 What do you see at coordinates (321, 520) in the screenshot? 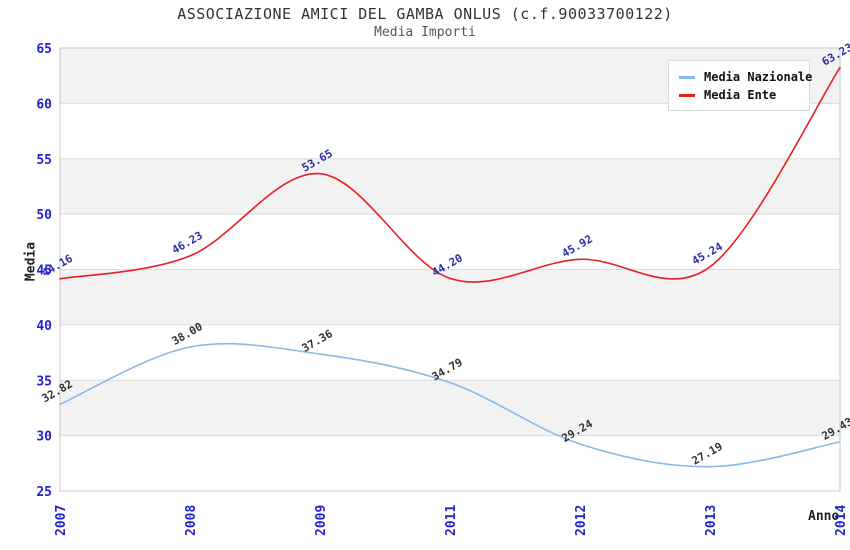
I see `x-tick-label: 2009` at bounding box center [321, 520].